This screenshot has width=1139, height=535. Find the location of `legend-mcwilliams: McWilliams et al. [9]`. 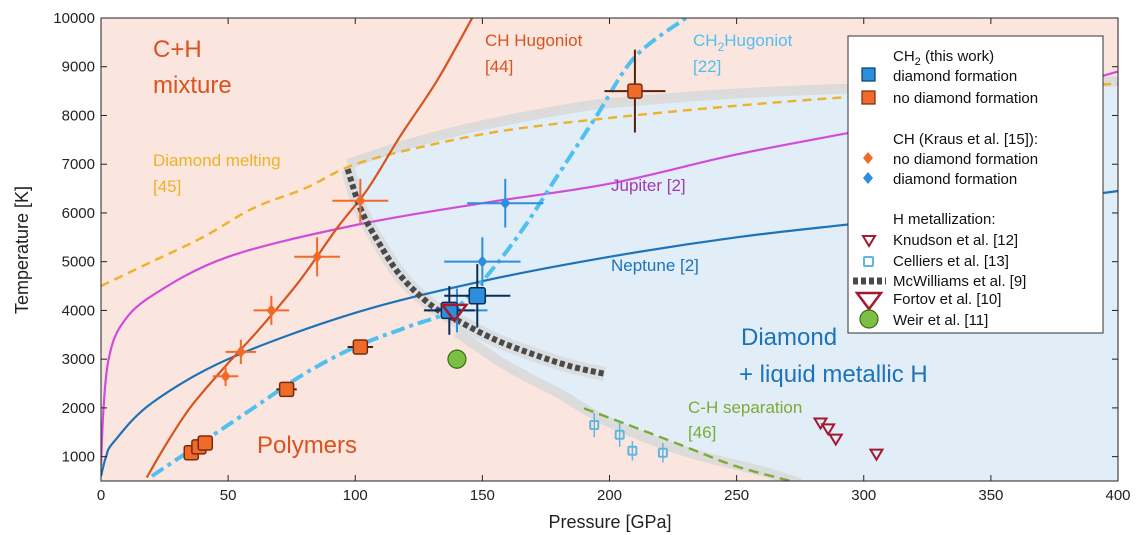

legend-mcwilliams: McWilliams et al. [9] is located at coordinates (959, 281).